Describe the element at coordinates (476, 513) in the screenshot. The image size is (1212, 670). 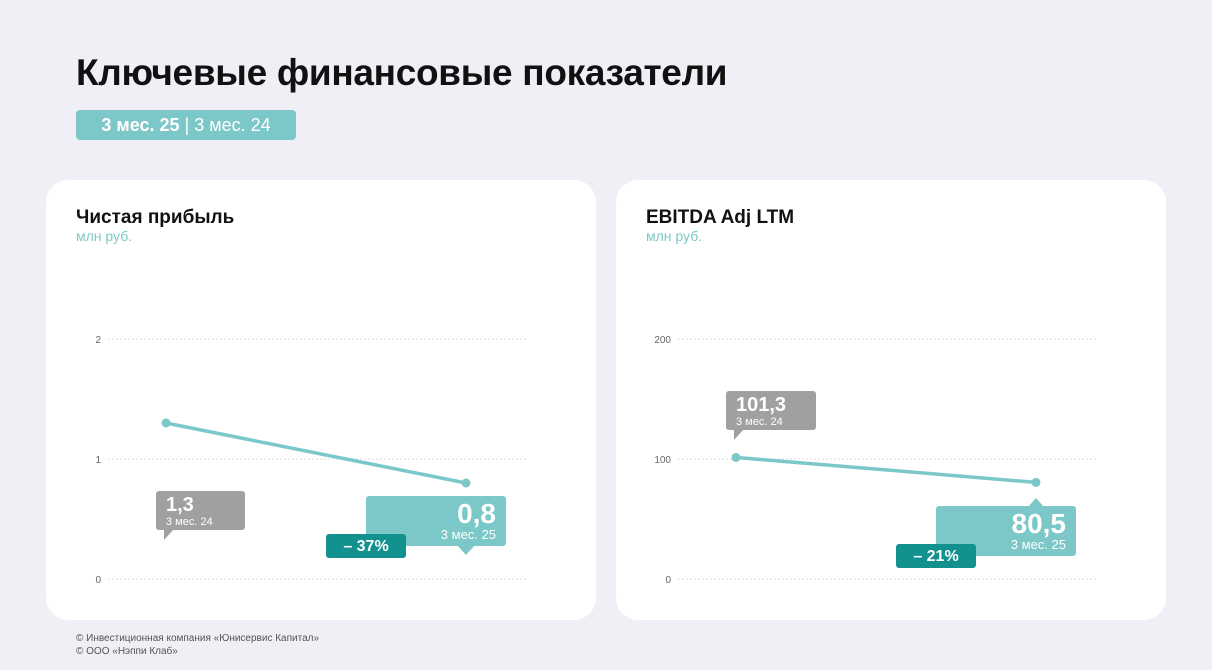
I see `data-label-value: 0,8` at that location.